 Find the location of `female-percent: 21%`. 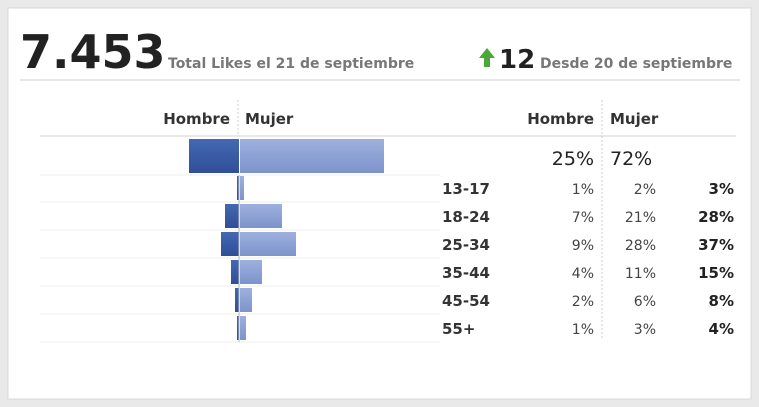

female-percent: 21% is located at coordinates (640, 218).